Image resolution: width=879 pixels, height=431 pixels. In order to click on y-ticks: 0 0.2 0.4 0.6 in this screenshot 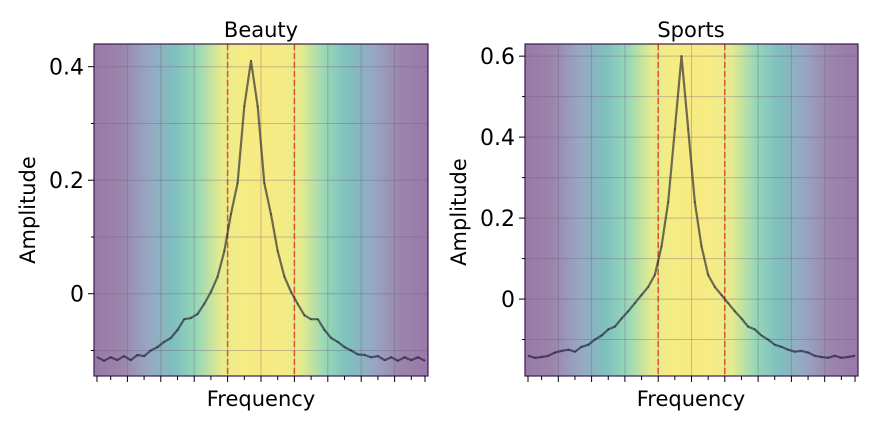, I will do `click(502, 193)`.